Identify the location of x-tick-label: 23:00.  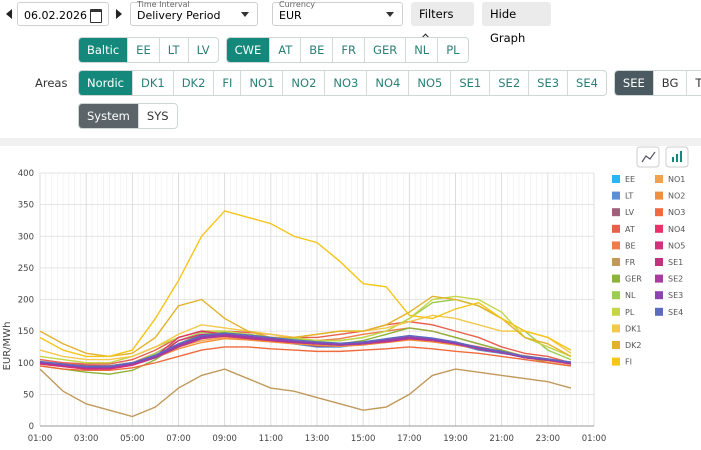
(548, 439).